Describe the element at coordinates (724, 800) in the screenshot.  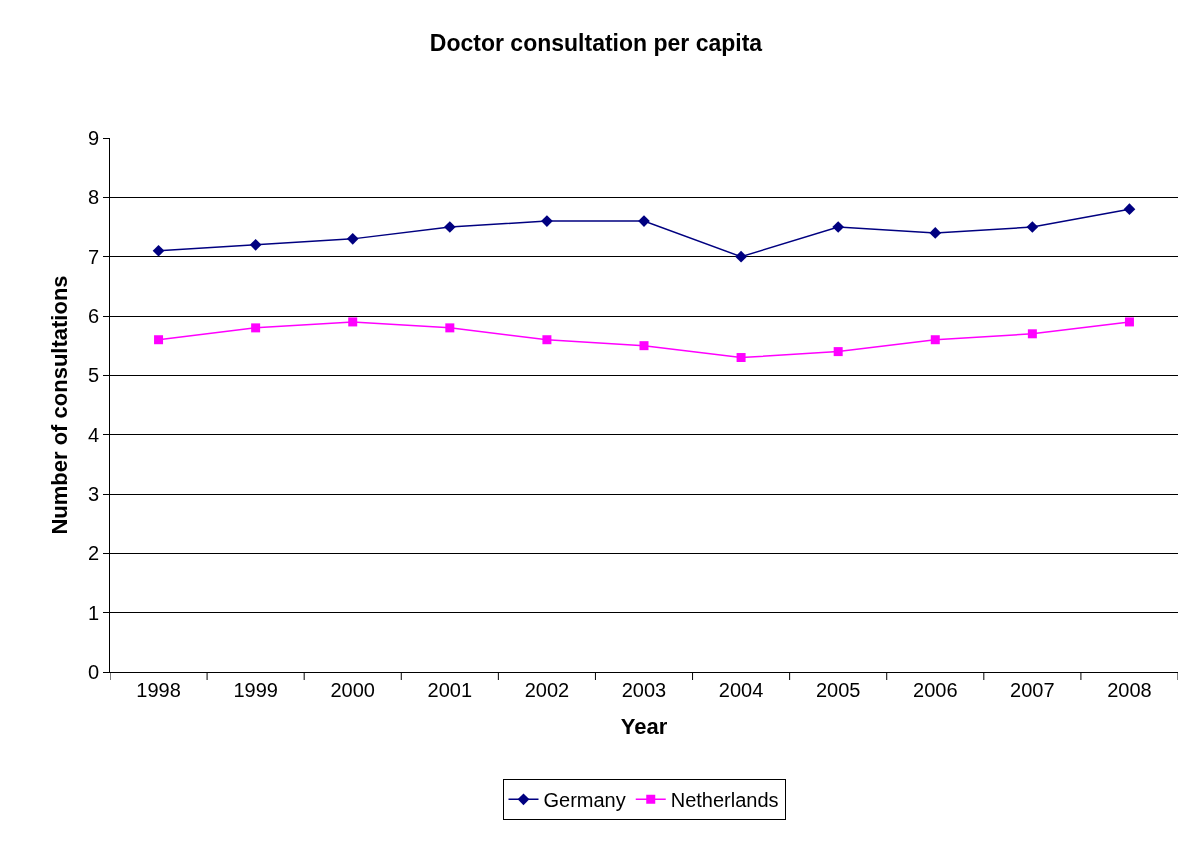
I see `legend-label: Netherlands` at that location.